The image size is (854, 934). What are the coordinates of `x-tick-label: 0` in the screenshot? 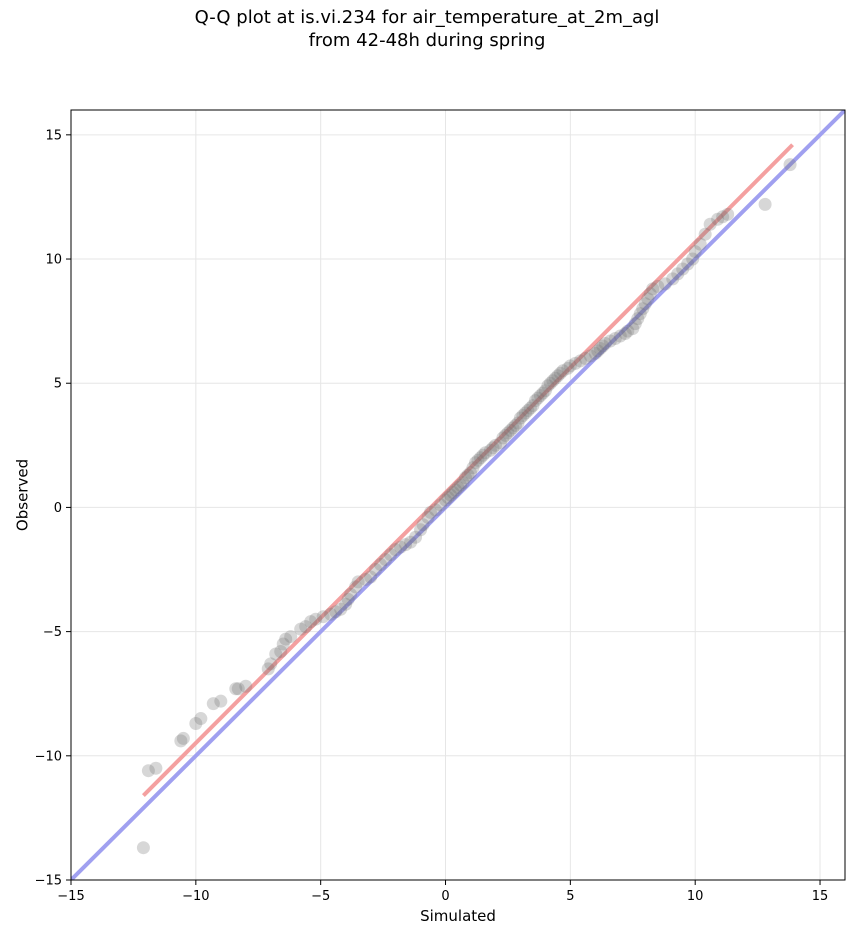 It's located at (445, 896).